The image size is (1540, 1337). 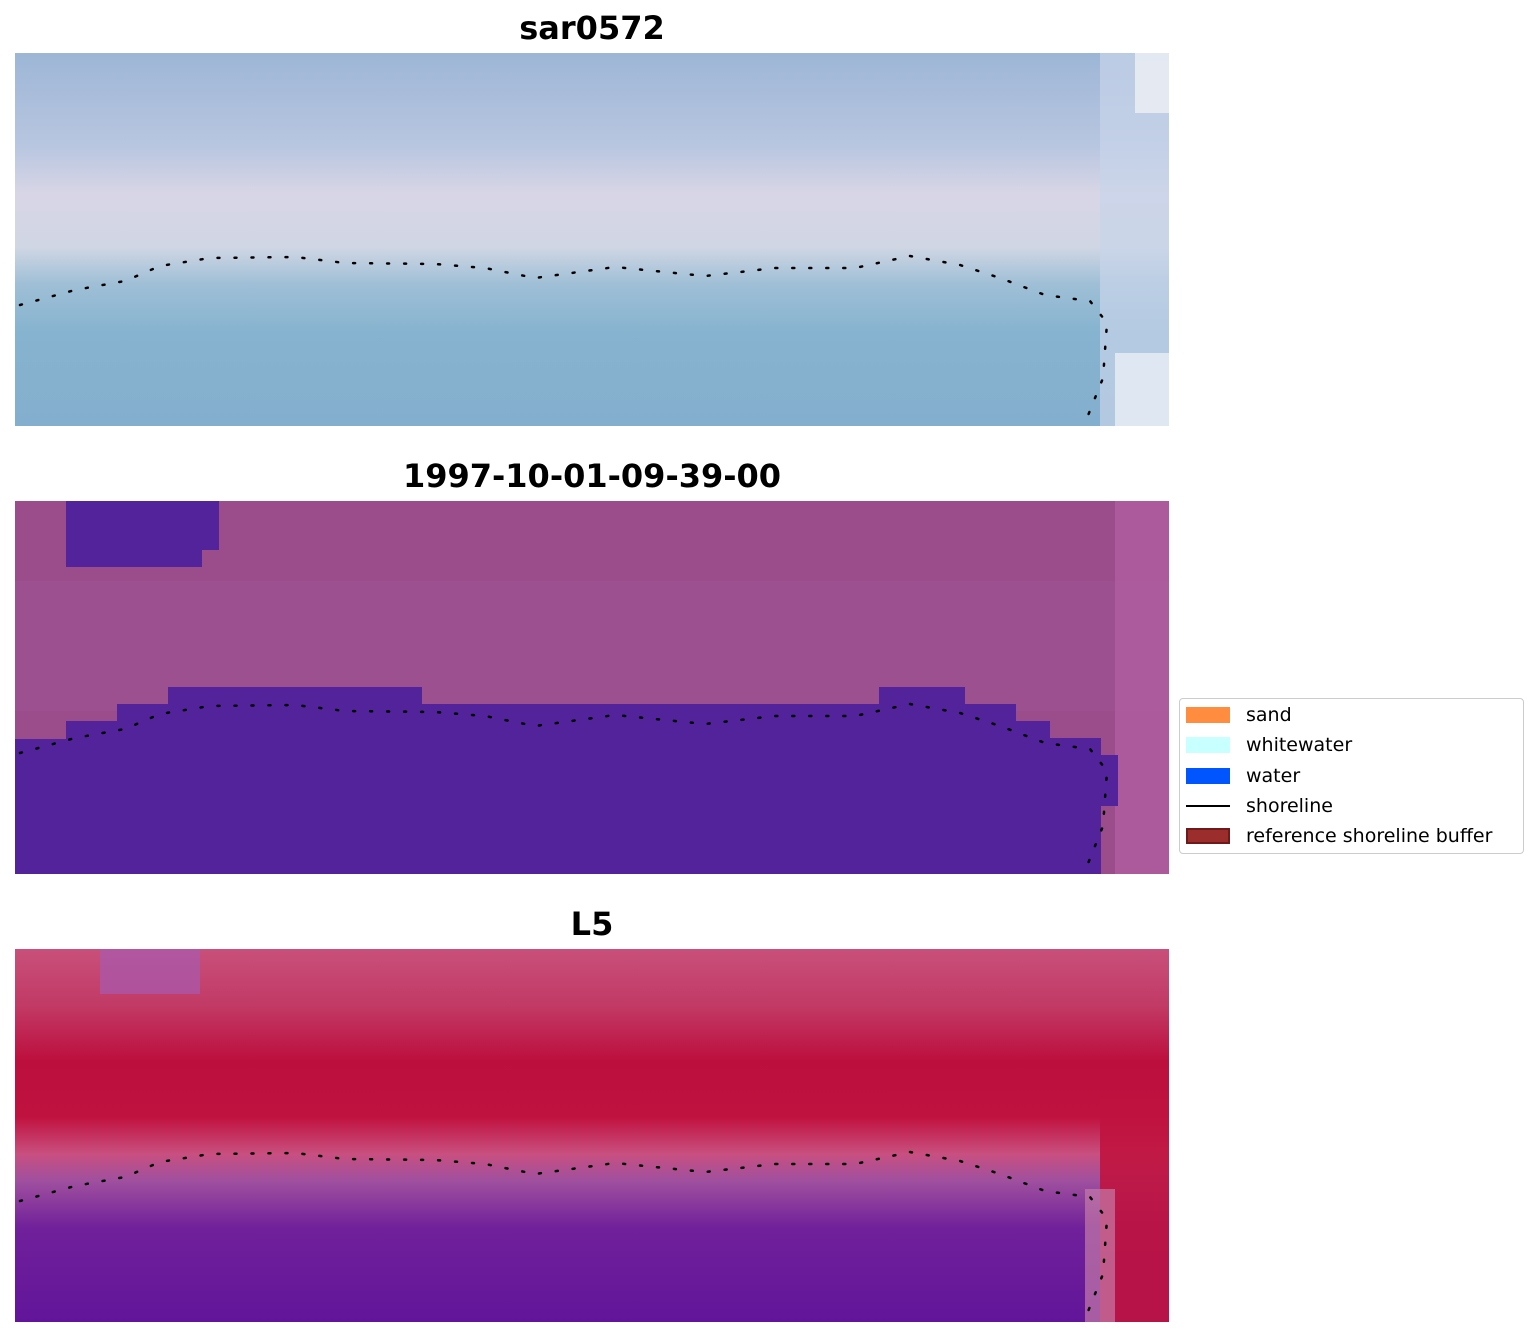 What do you see at coordinates (1273, 776) in the screenshot?
I see `legend-label: water` at bounding box center [1273, 776].